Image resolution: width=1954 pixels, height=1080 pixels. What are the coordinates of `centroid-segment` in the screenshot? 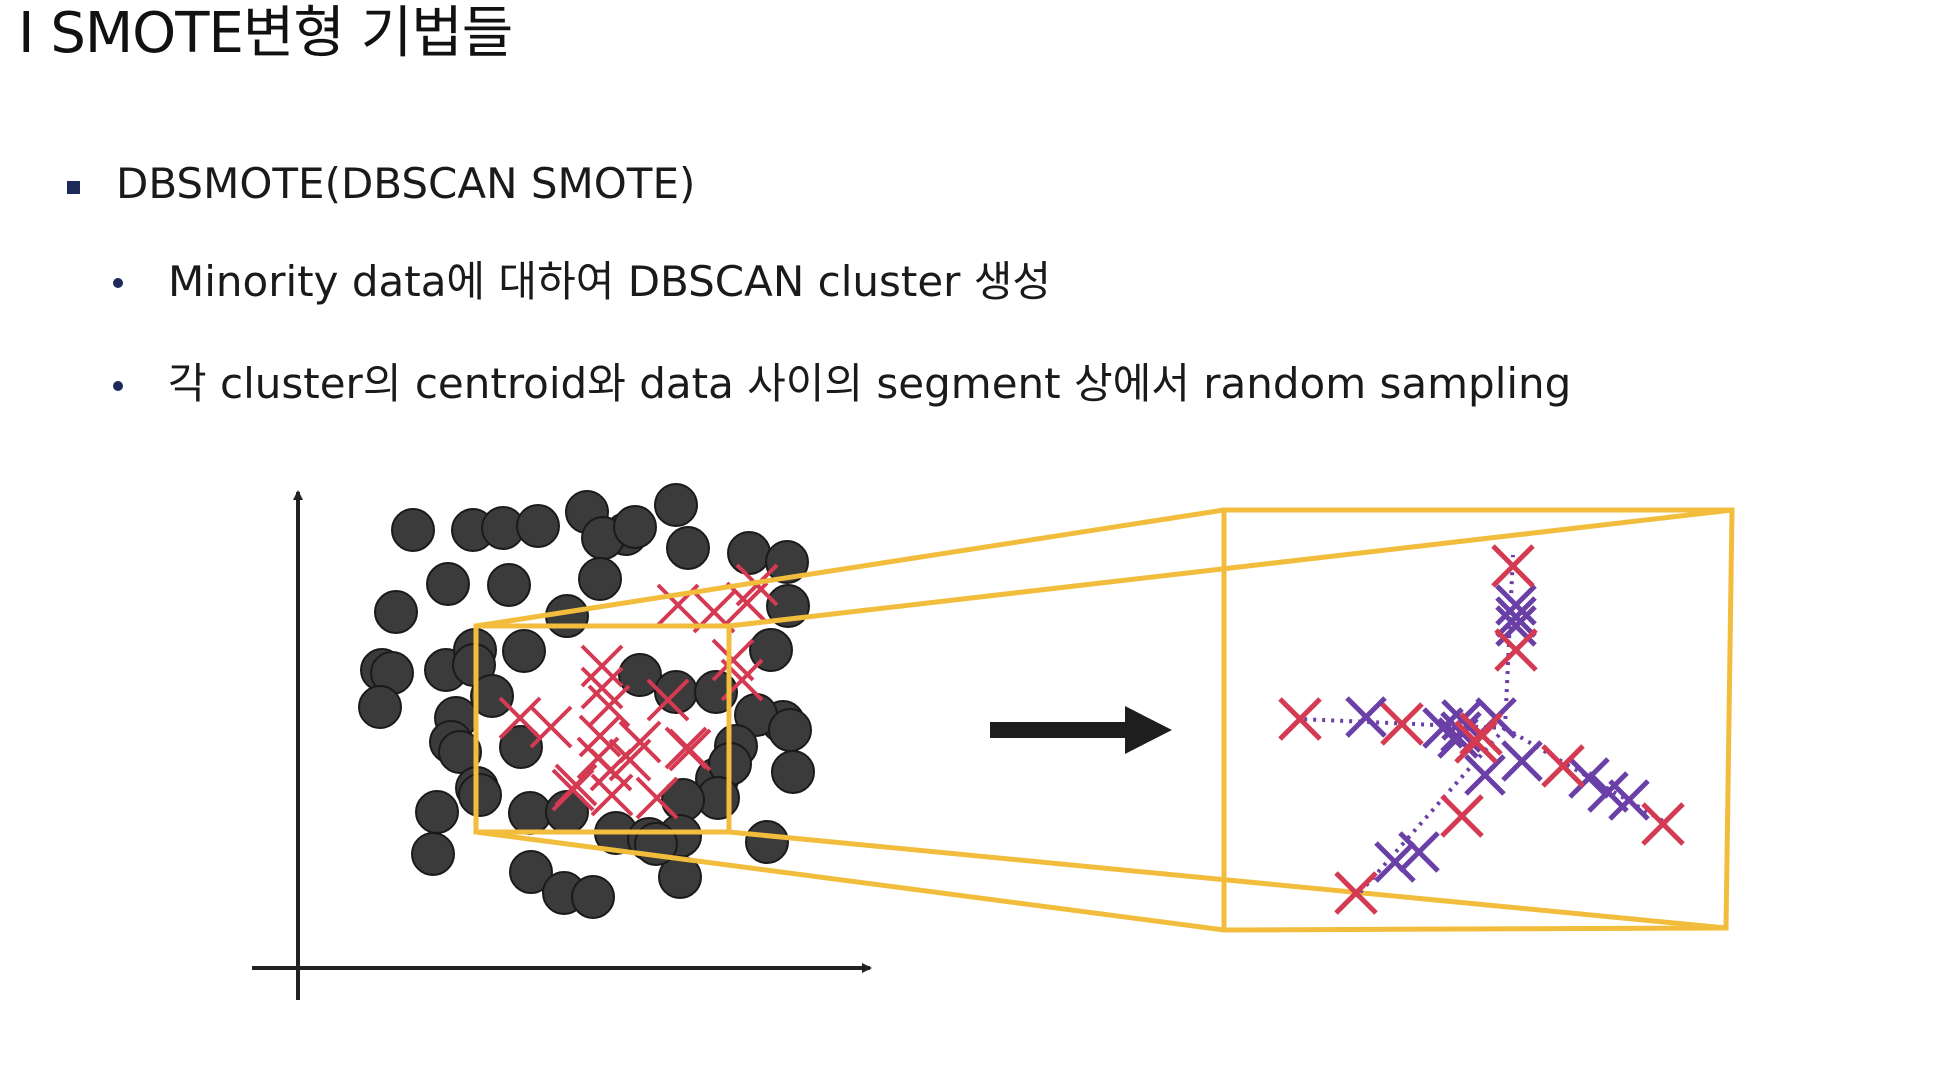 It's located at (1430, 812).